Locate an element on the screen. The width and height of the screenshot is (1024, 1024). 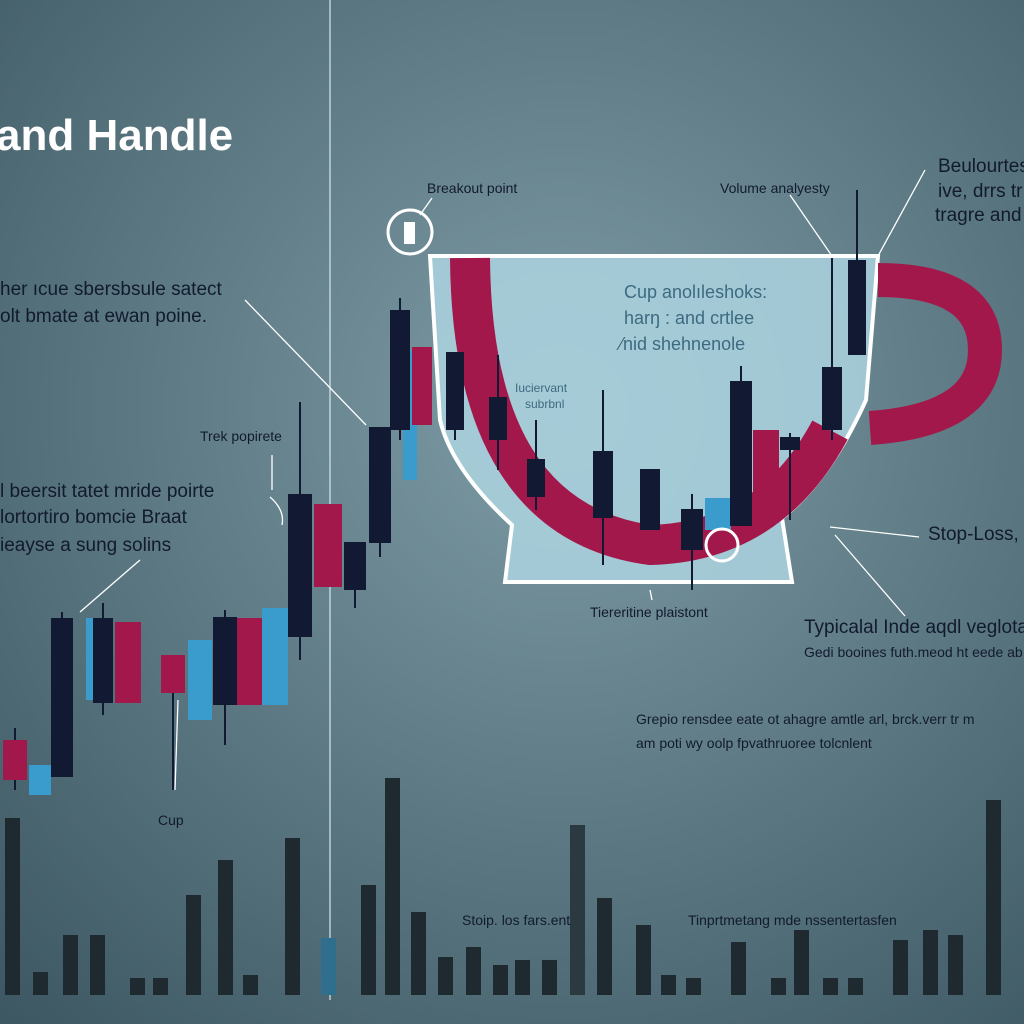
label: Breakout point is located at coordinates (472, 188).